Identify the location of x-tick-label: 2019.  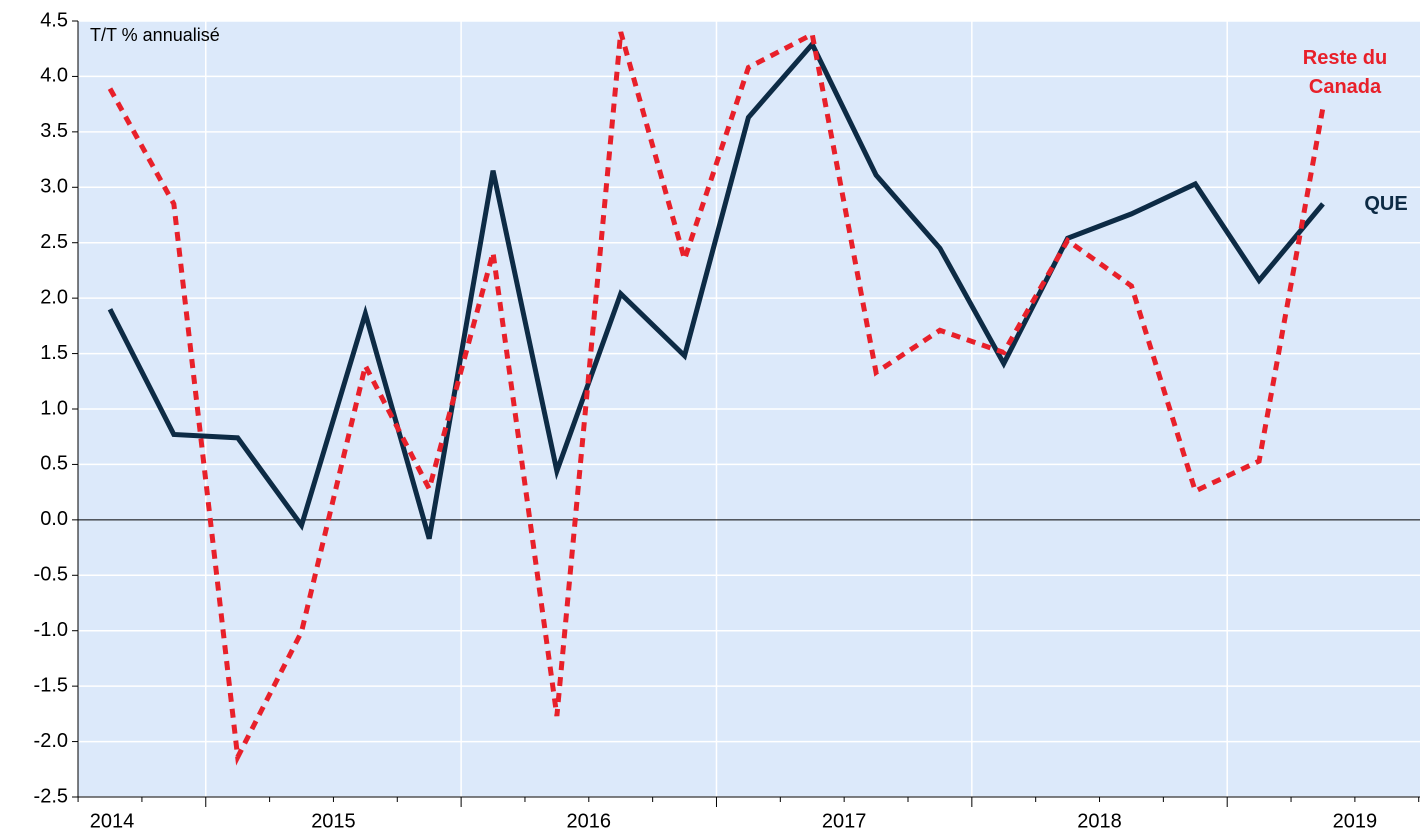
(1355, 821).